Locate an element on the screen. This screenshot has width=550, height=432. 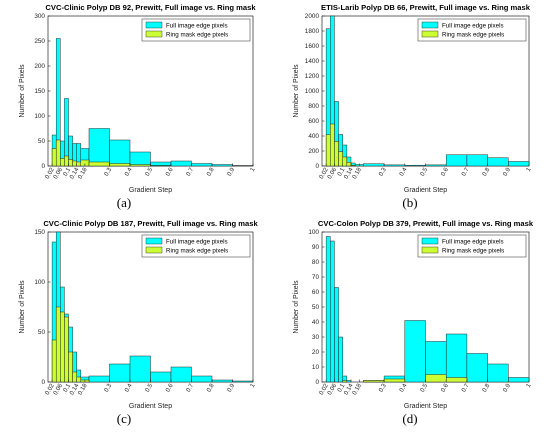
y-tick-label: 50 is located at coordinates (42, 332).